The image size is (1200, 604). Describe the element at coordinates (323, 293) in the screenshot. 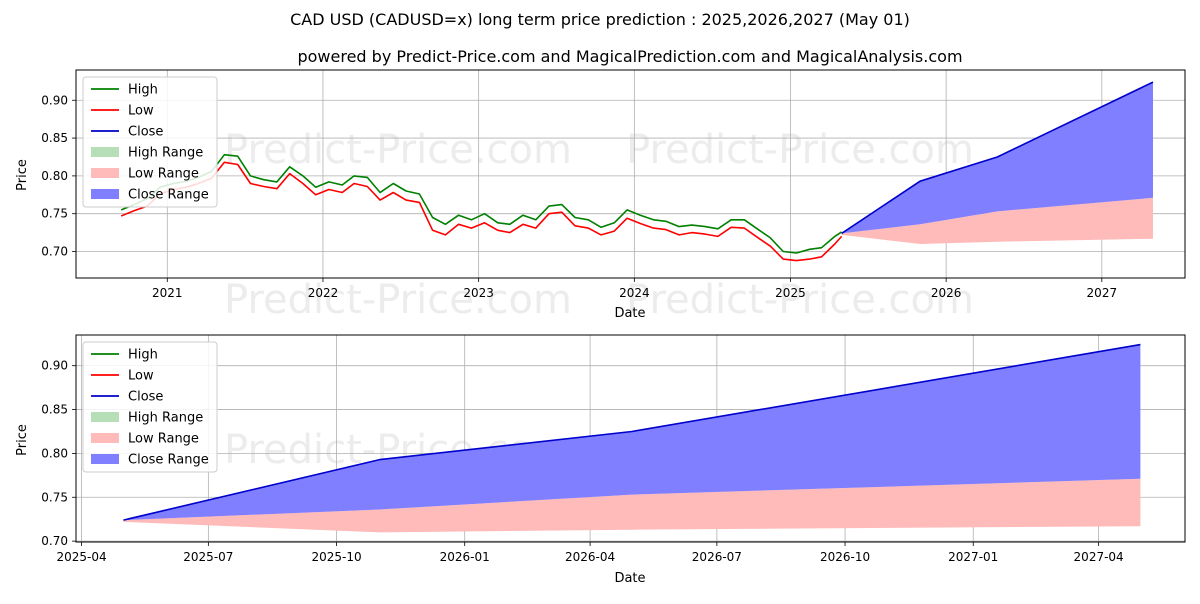

I see `x-tick-label: 2022` at that location.